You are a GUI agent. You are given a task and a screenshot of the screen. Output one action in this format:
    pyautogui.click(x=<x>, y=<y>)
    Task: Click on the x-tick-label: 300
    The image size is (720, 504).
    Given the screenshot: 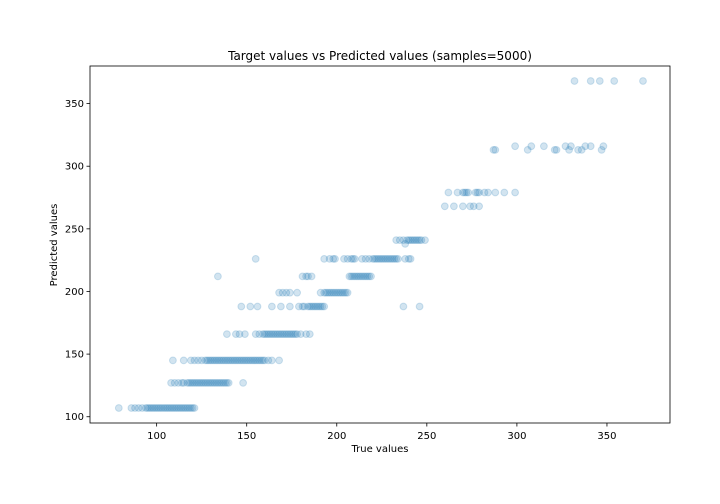 What is the action you would take?
    pyautogui.click(x=516, y=436)
    